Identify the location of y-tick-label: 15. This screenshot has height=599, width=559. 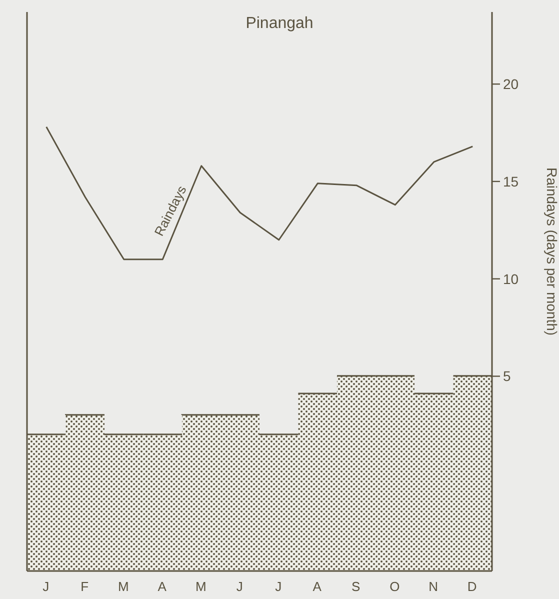
(511, 181).